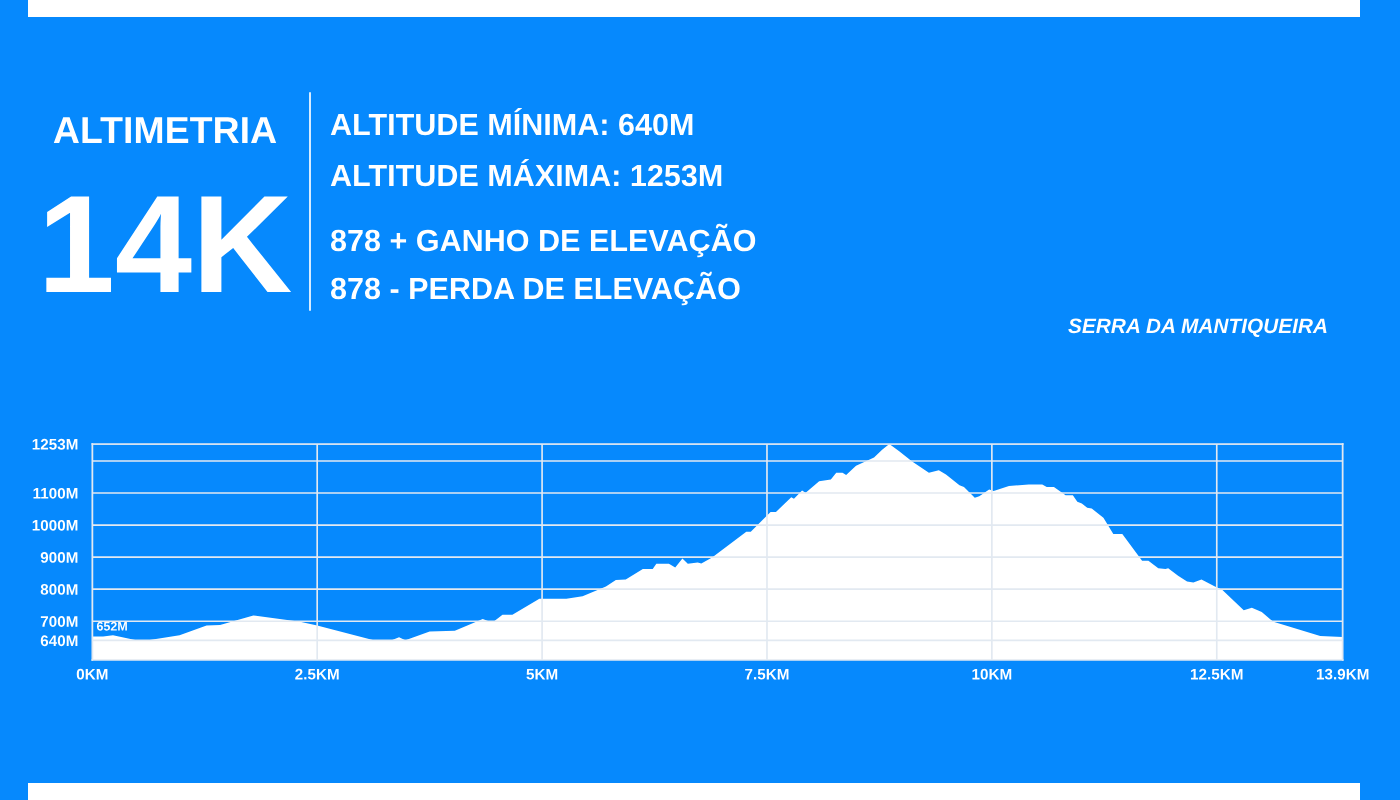 The width and height of the screenshot is (1400, 800). I want to click on x-tick-label: 0KM, so click(92, 674).